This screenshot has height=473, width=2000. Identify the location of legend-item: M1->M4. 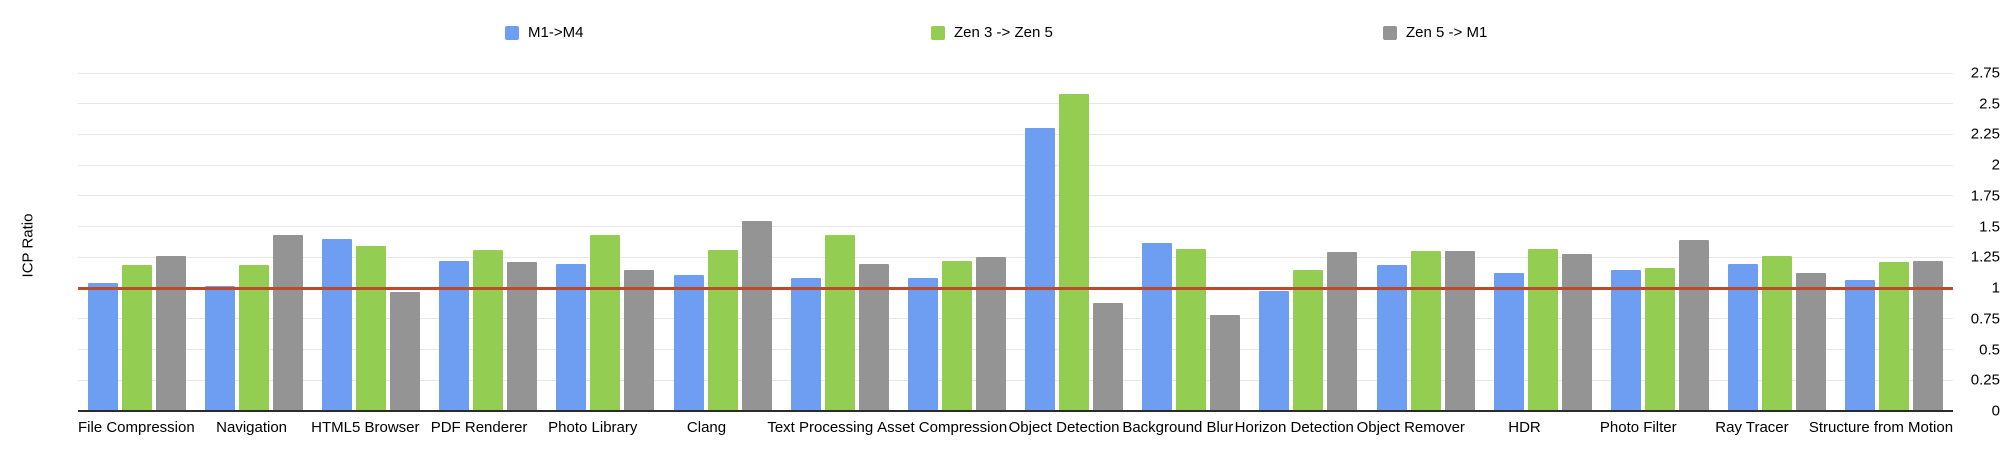
(544, 32).